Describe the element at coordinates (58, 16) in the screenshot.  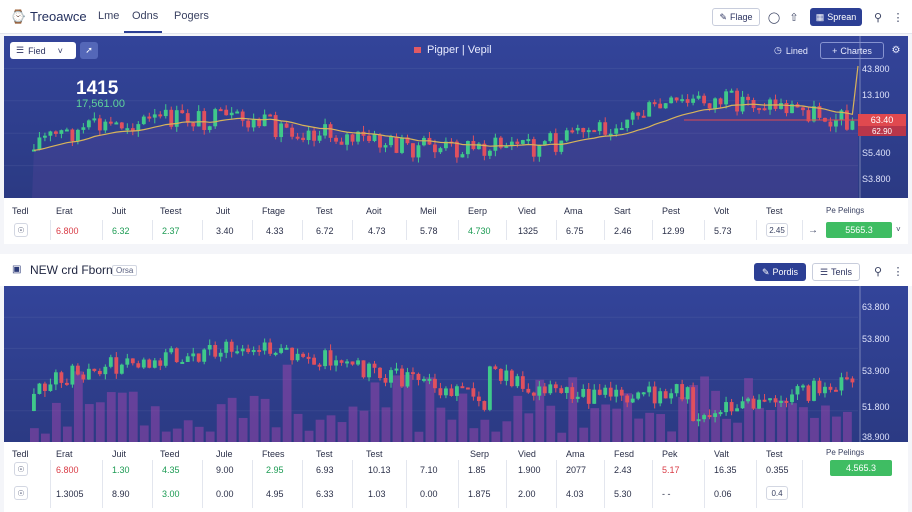
I see `app-brand: Treoawce` at that location.